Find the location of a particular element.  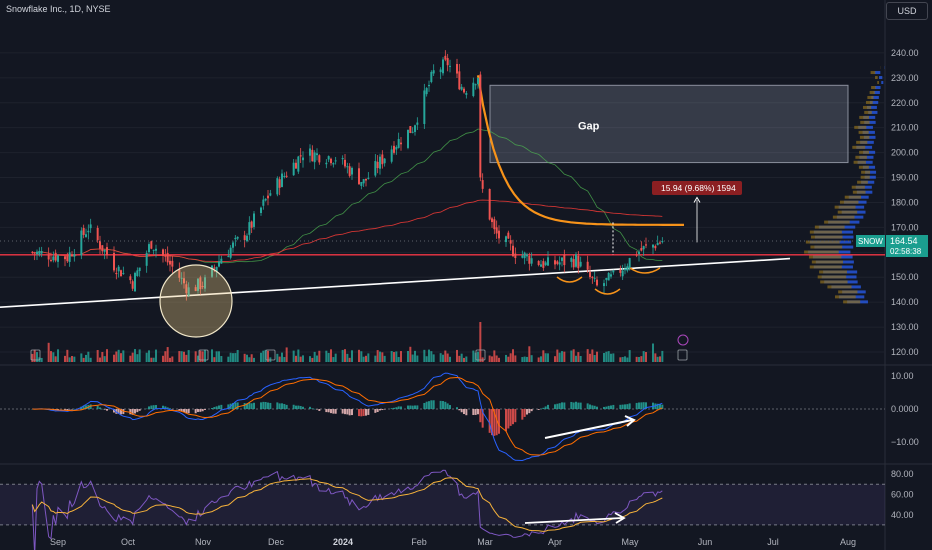

rsi-line is located at coordinates (347, 509).